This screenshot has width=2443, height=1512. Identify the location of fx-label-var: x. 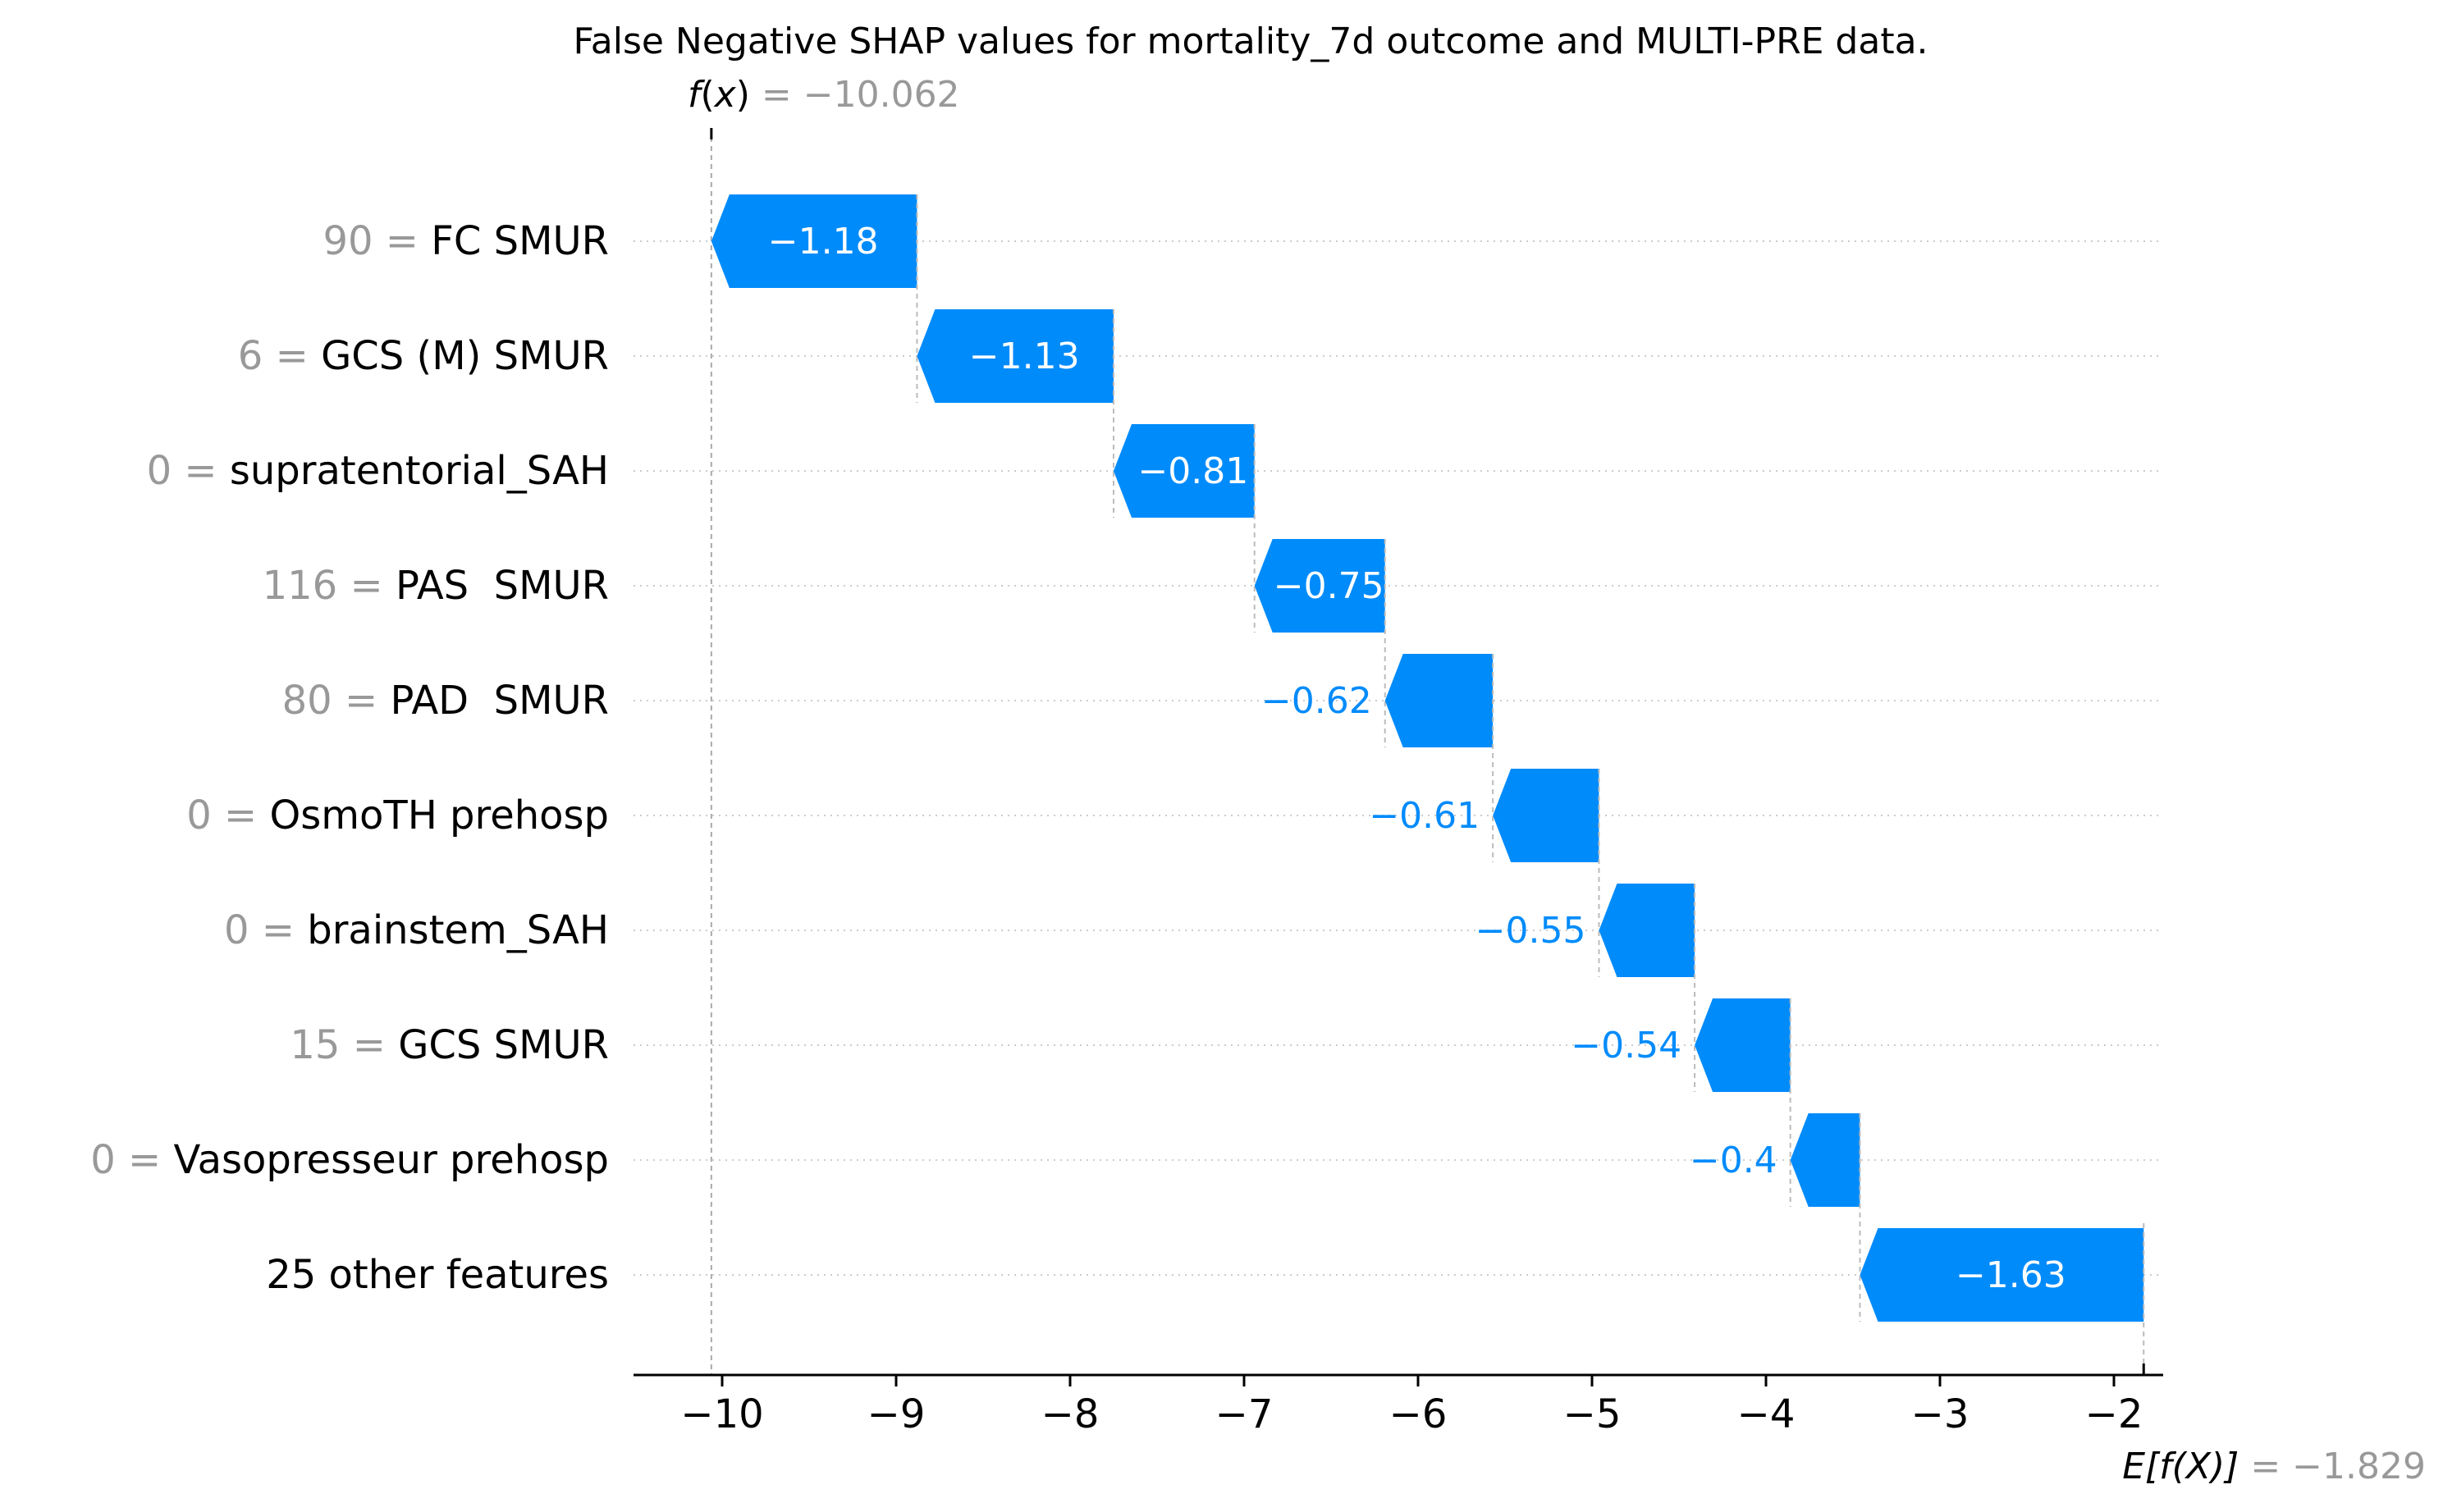
(725, 95).